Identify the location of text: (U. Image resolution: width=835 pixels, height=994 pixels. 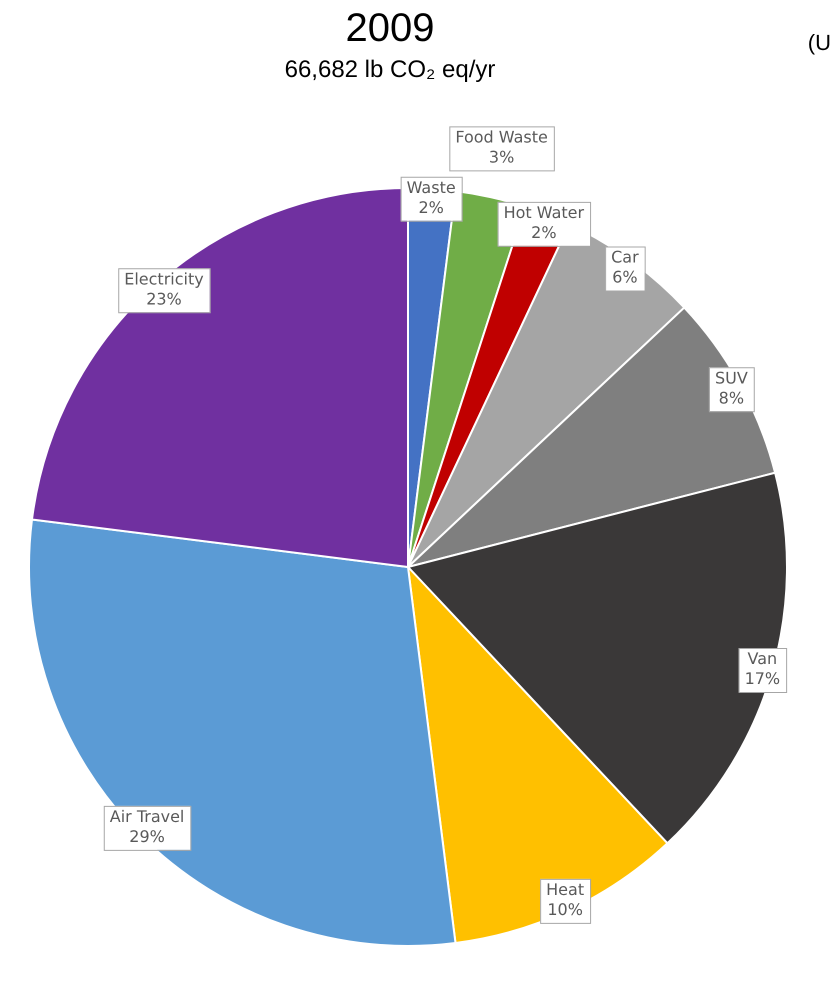
(819, 43).